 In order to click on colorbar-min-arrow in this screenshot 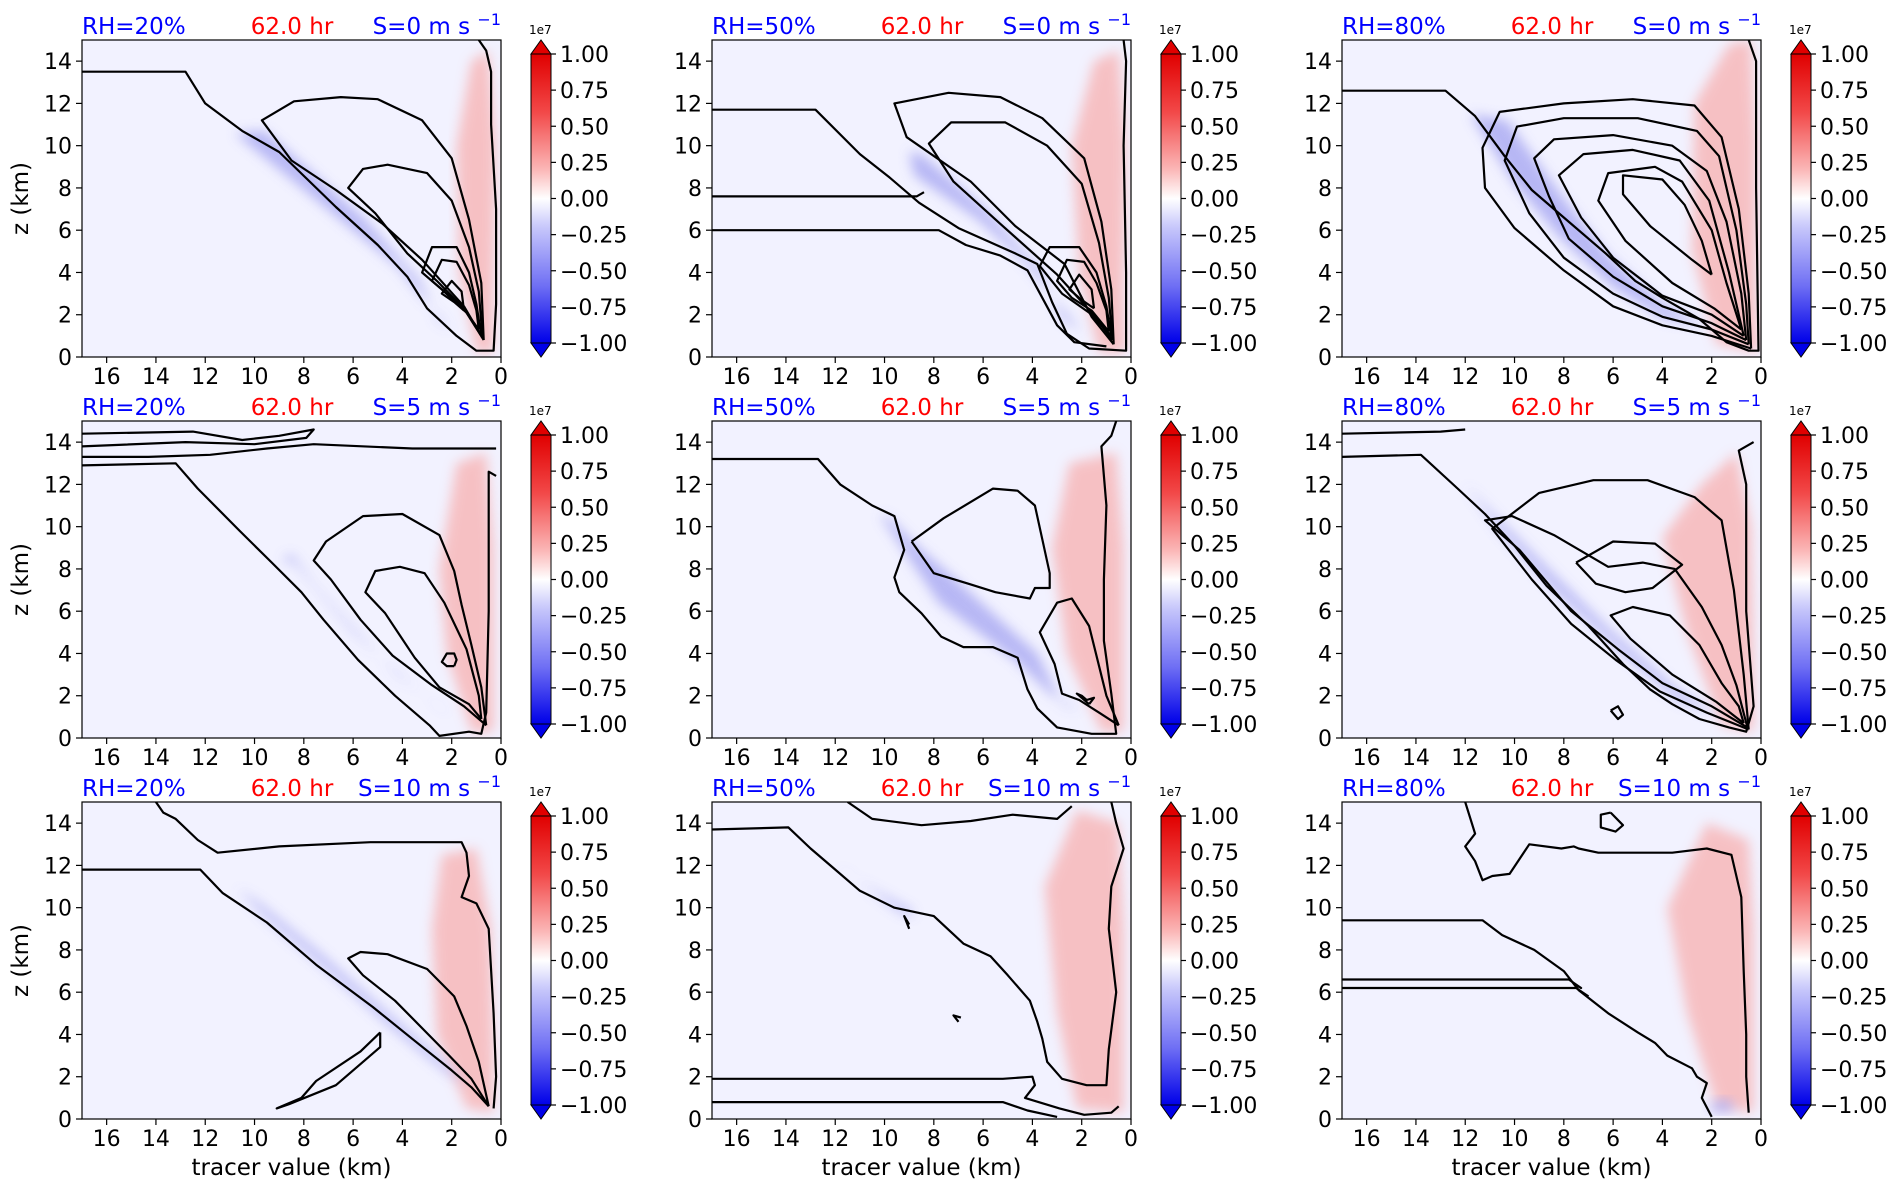, I will do `click(541, 731)`.